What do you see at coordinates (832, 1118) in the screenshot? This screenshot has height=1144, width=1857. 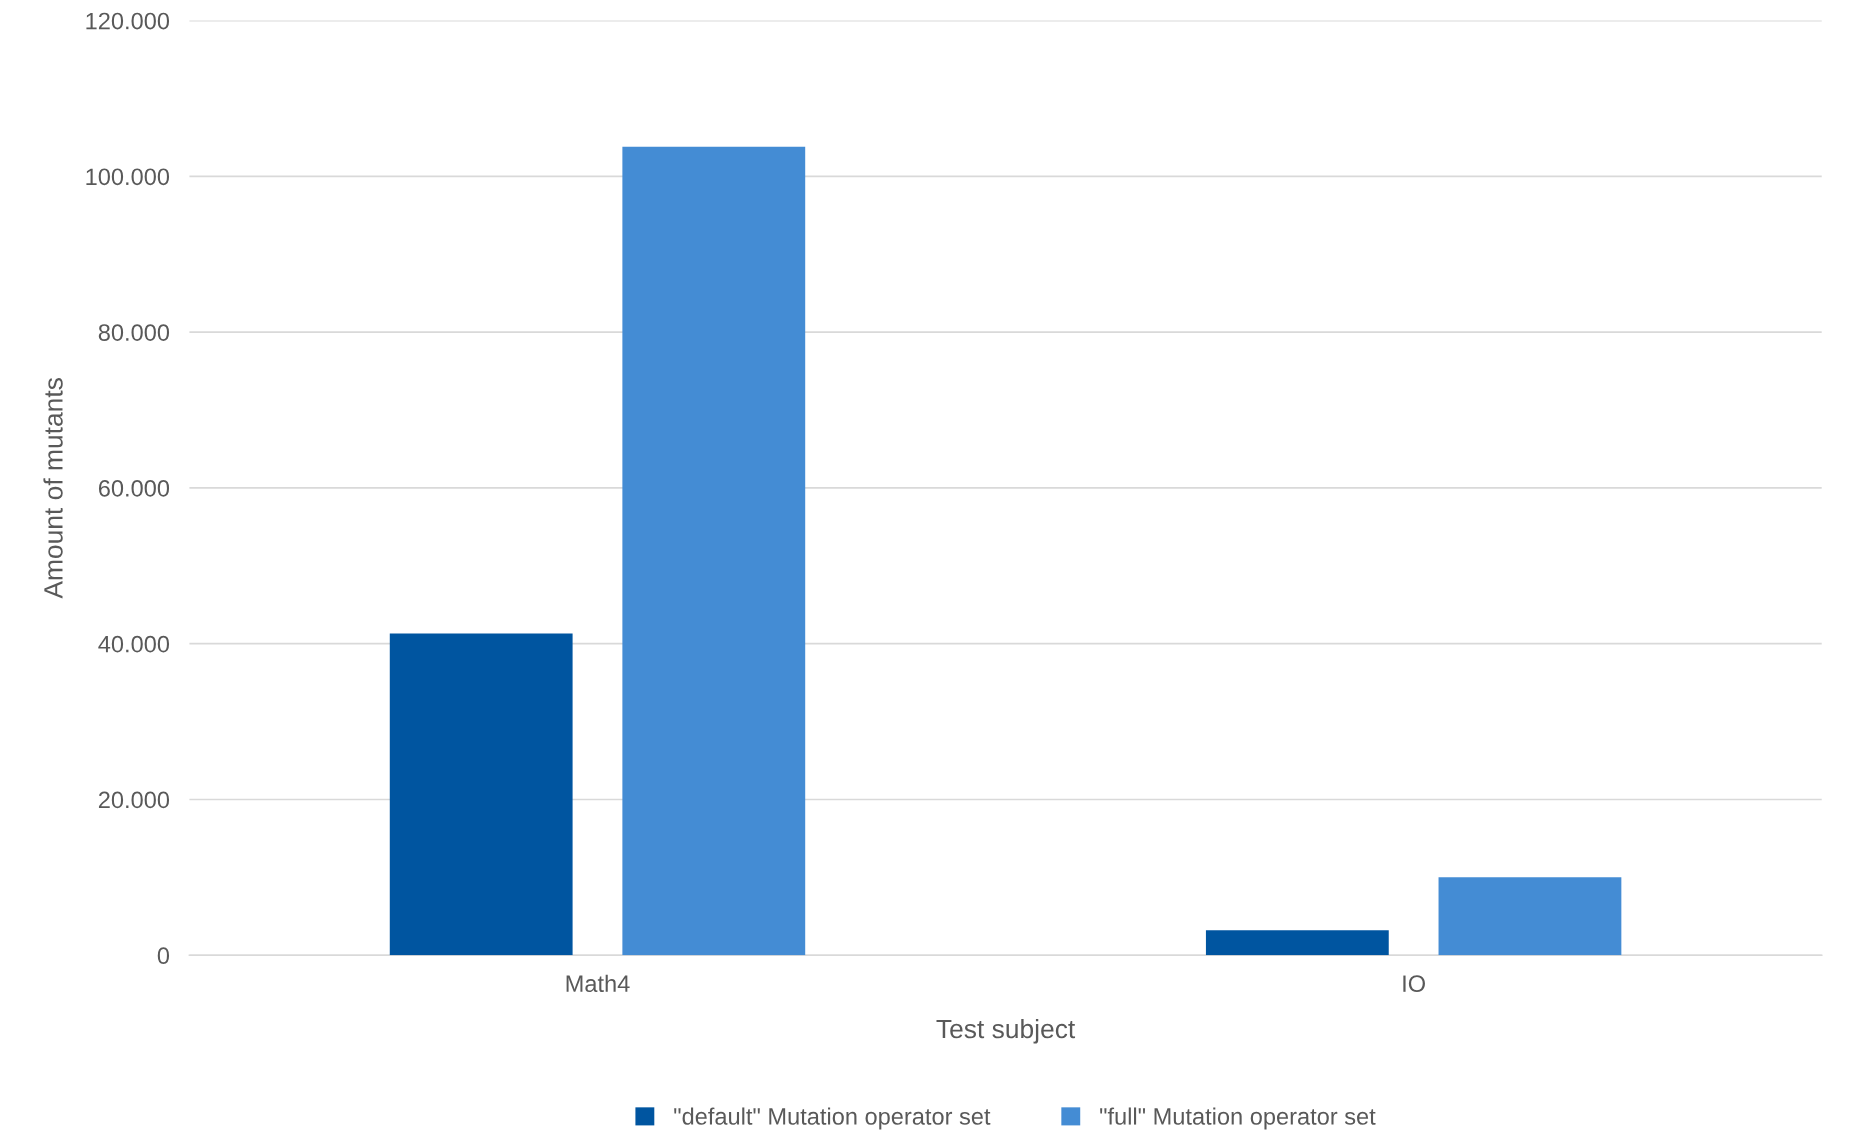 I see `legend-label: "default" Mutation operator set` at bounding box center [832, 1118].